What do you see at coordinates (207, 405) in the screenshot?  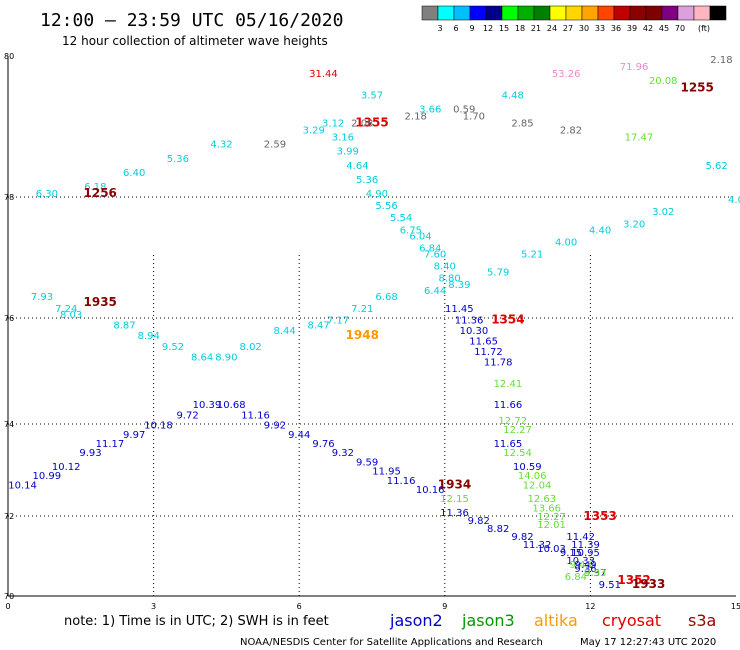 I see `wave-height-label: 10.39` at bounding box center [207, 405].